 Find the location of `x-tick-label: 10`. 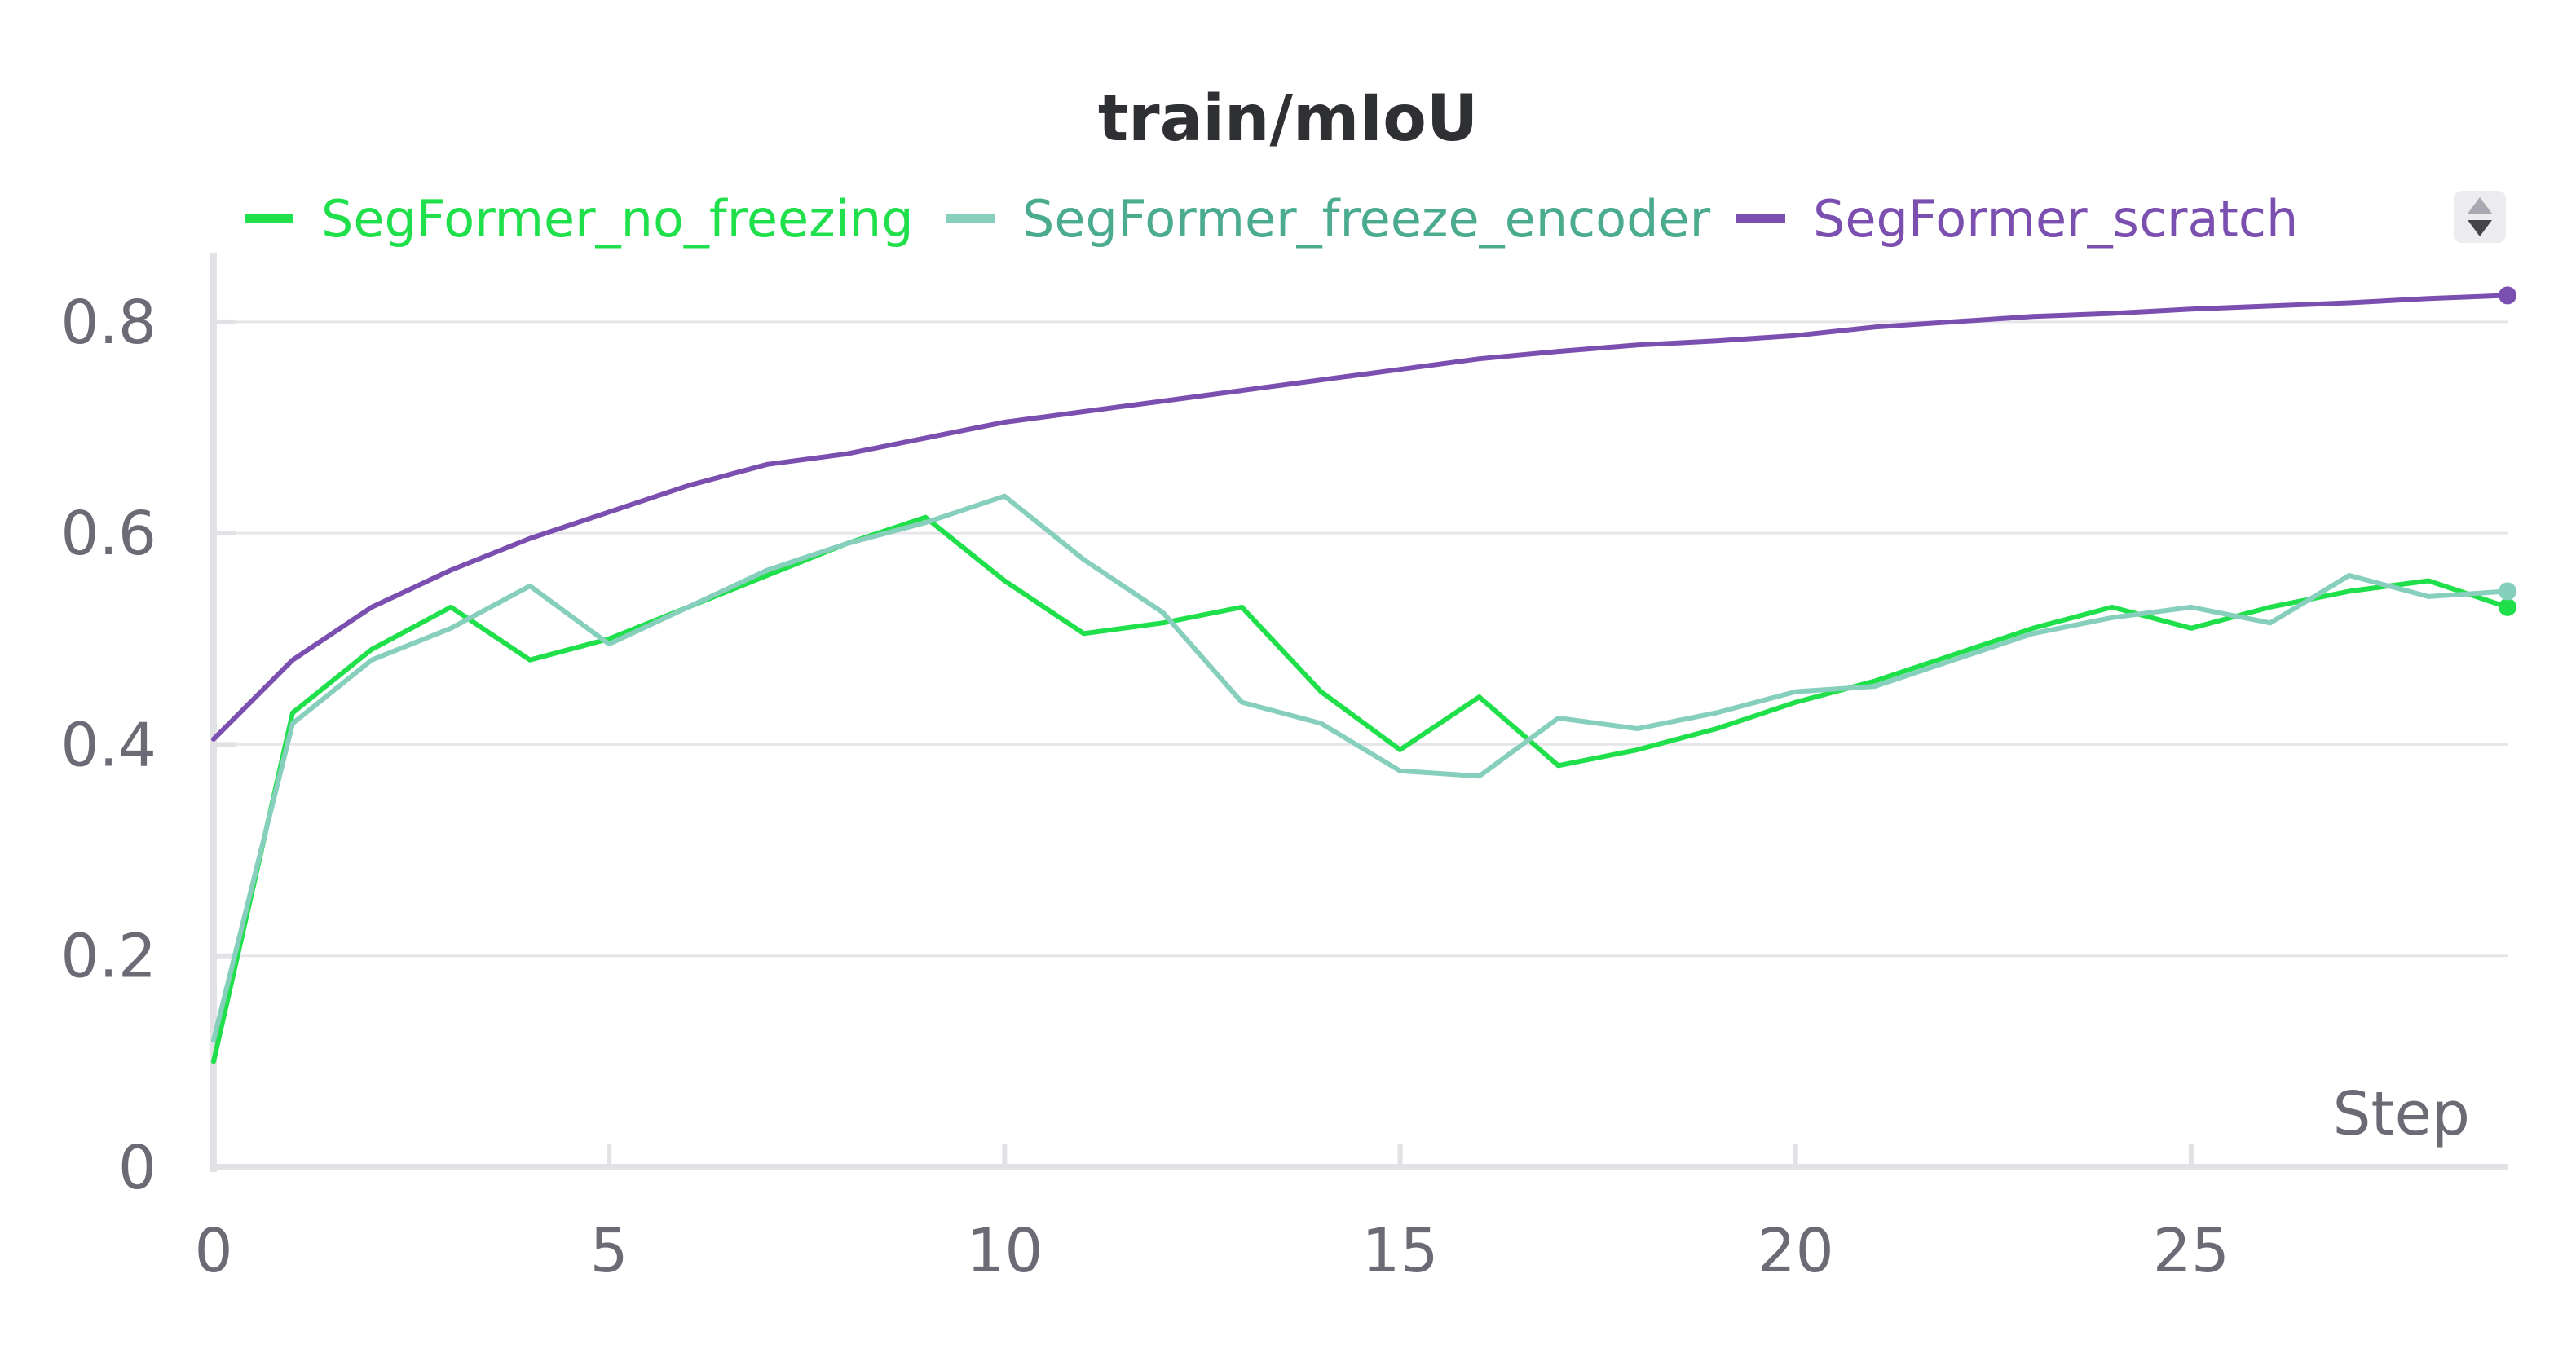

x-tick-label: 10 is located at coordinates (1004, 1251).